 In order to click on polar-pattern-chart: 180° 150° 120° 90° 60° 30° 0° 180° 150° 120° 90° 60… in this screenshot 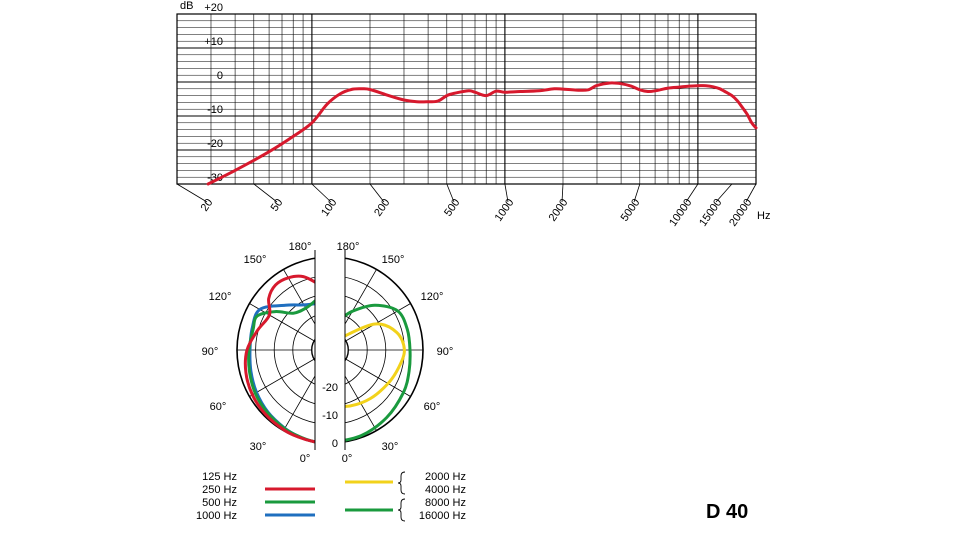, I will do `click(328, 353)`.